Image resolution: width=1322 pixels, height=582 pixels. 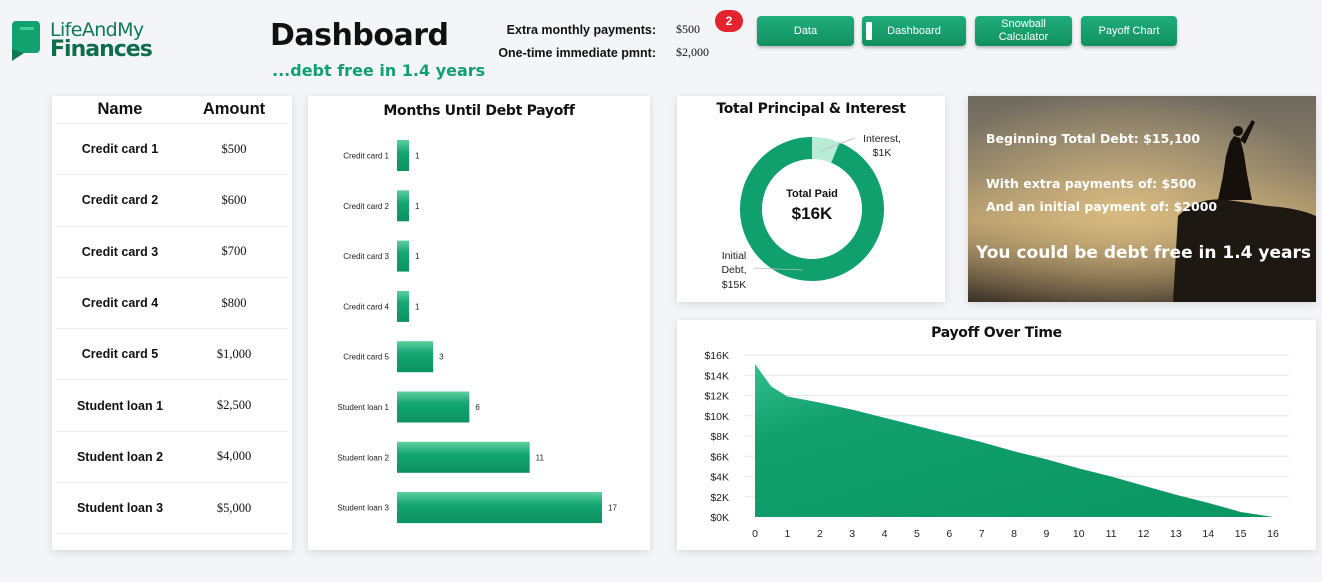 What do you see at coordinates (26, 40) in the screenshot?
I see `logo-mark-icon` at bounding box center [26, 40].